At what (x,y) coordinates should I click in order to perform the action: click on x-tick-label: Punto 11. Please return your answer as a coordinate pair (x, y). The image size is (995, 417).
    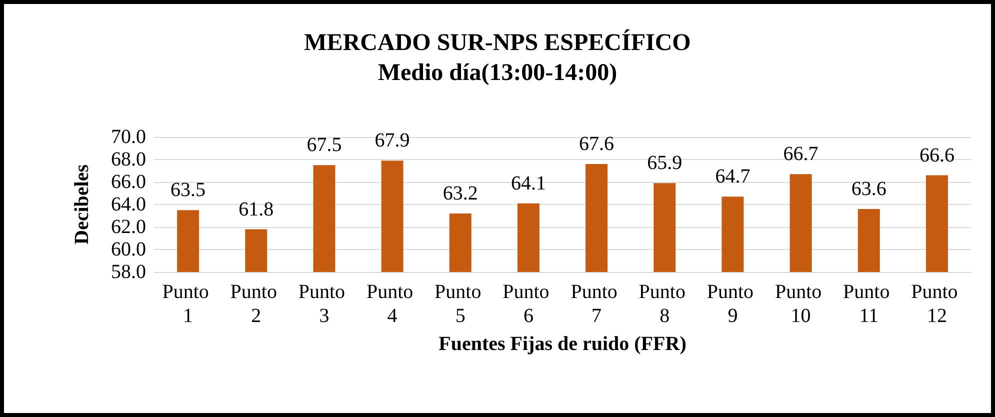
    Looking at the image, I should click on (869, 304).